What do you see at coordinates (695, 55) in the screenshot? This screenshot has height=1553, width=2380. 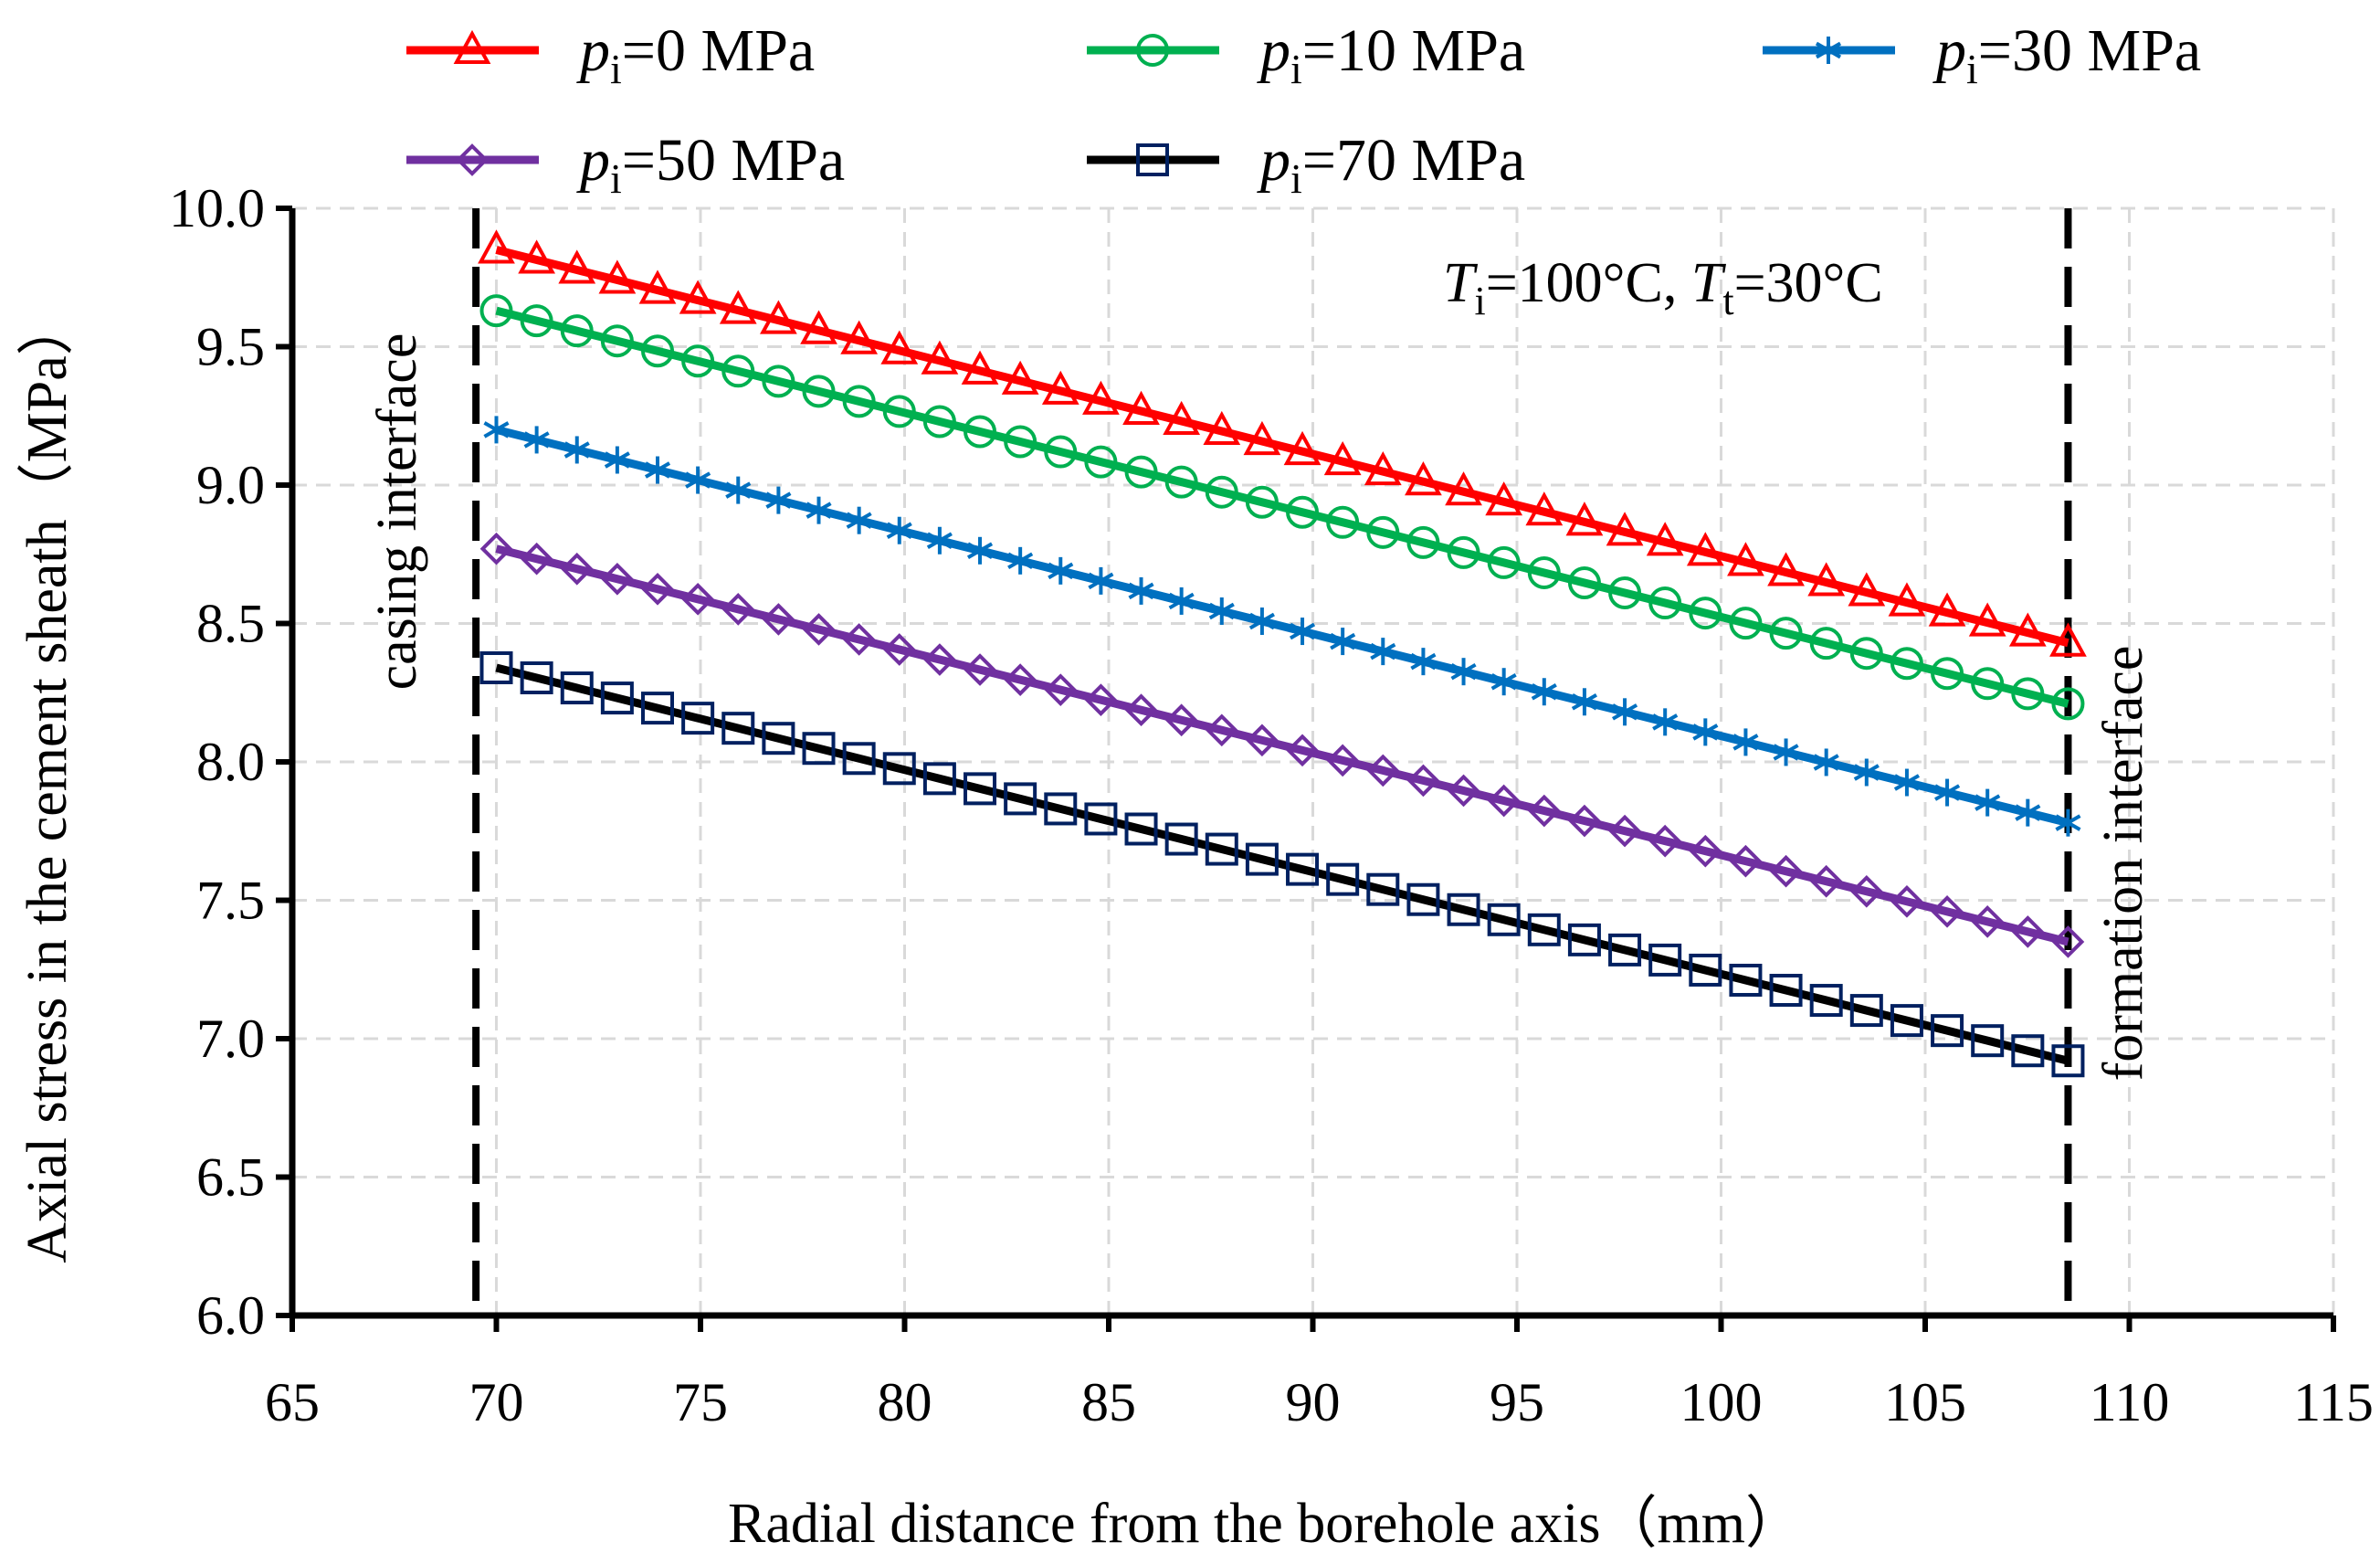 I see `legend-label: pi=0 MPa` at bounding box center [695, 55].